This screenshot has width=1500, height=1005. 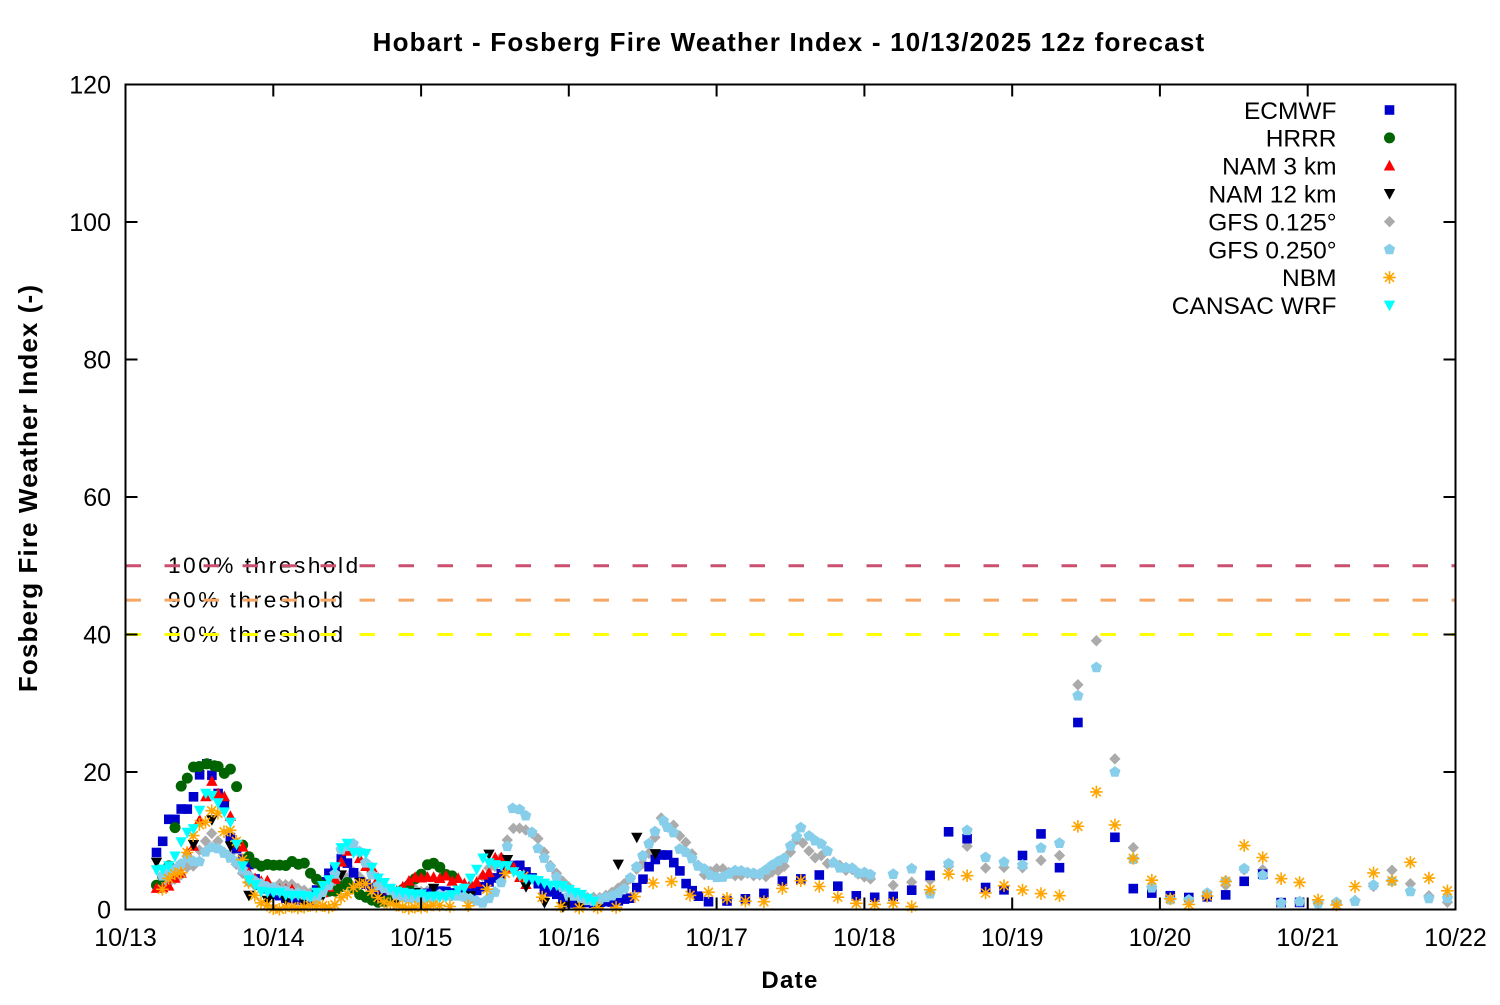 What do you see at coordinates (1455, 938) in the screenshot?
I see `svg-text: 10/22` at bounding box center [1455, 938].